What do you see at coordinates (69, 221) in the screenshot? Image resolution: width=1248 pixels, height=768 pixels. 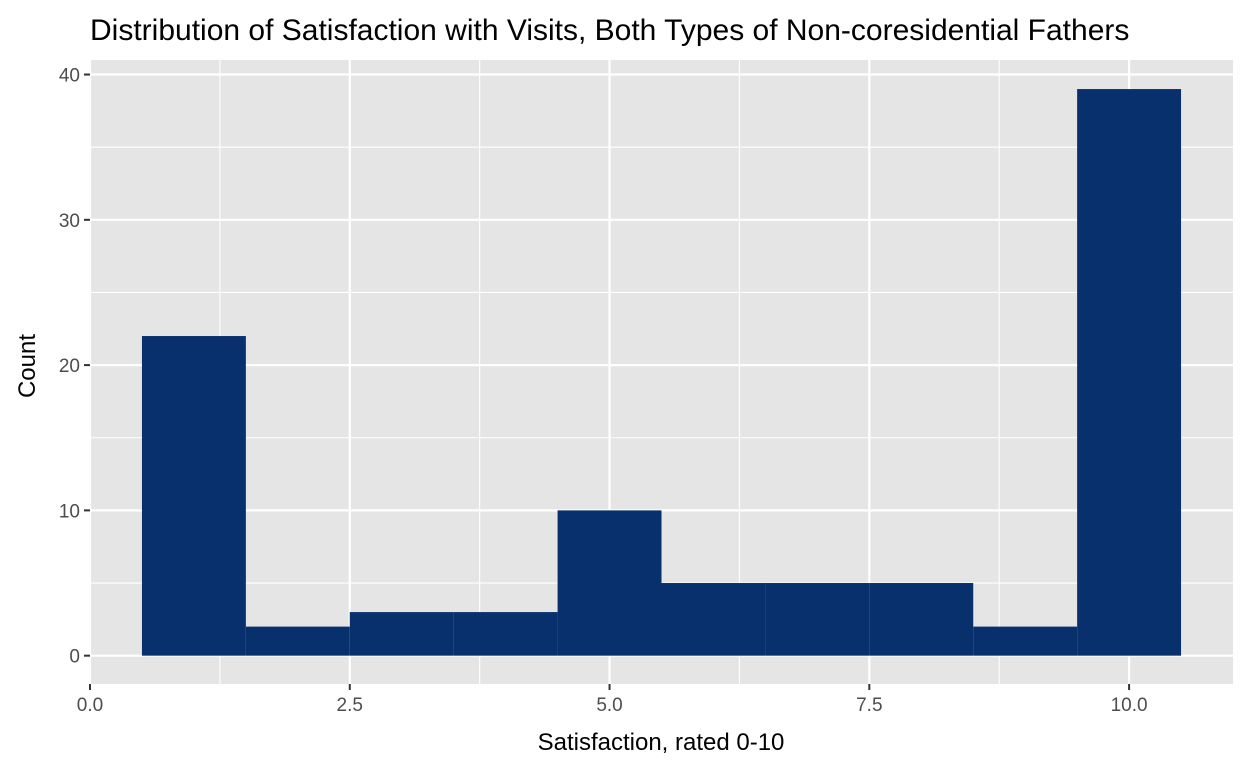 I see `y-tick-label: 30` at bounding box center [69, 221].